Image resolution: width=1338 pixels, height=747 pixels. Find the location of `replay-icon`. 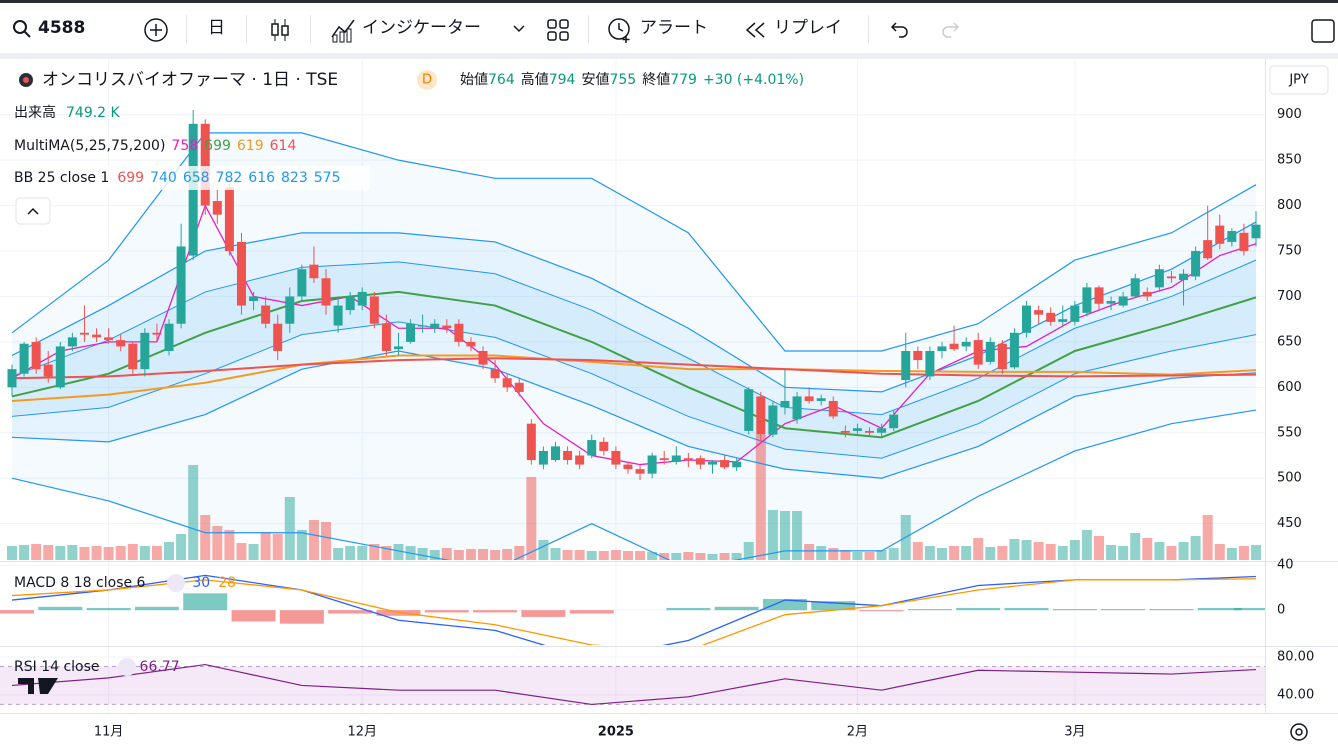

replay-icon is located at coordinates (756, 30).